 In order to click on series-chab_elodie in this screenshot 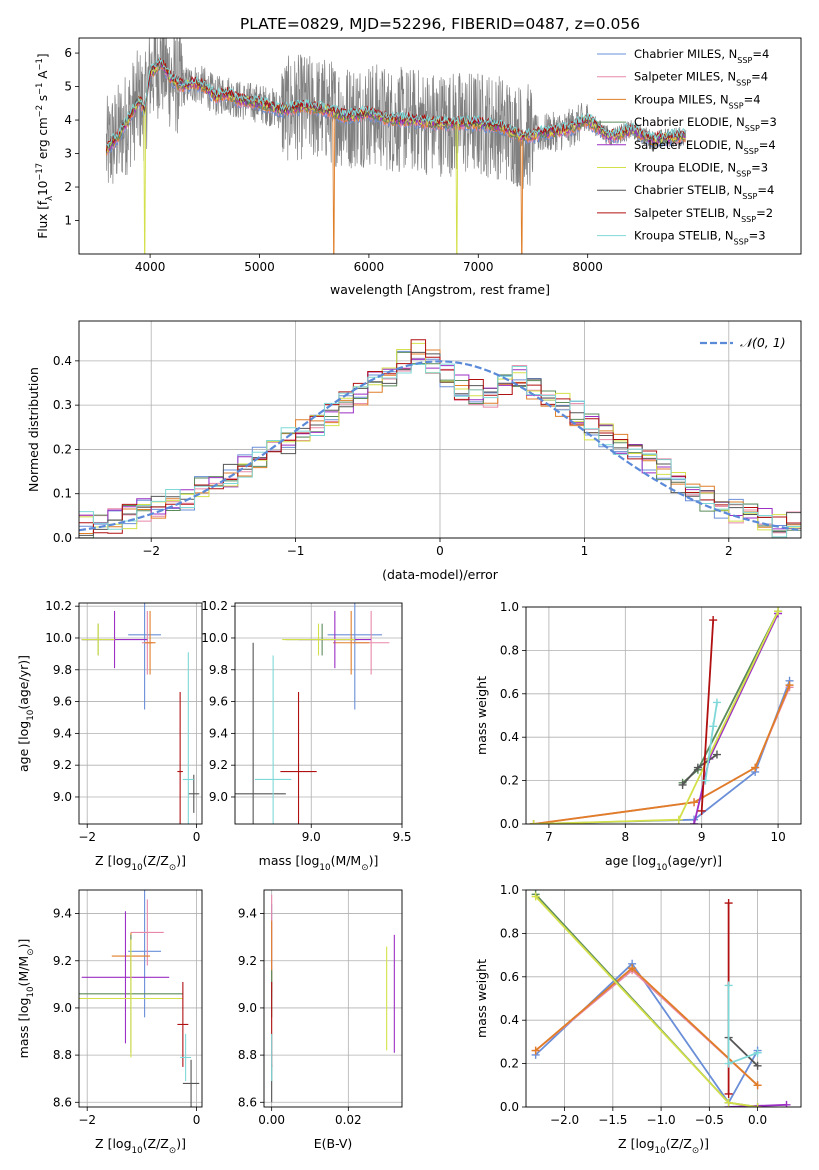, I will do `click(646, 998)`.